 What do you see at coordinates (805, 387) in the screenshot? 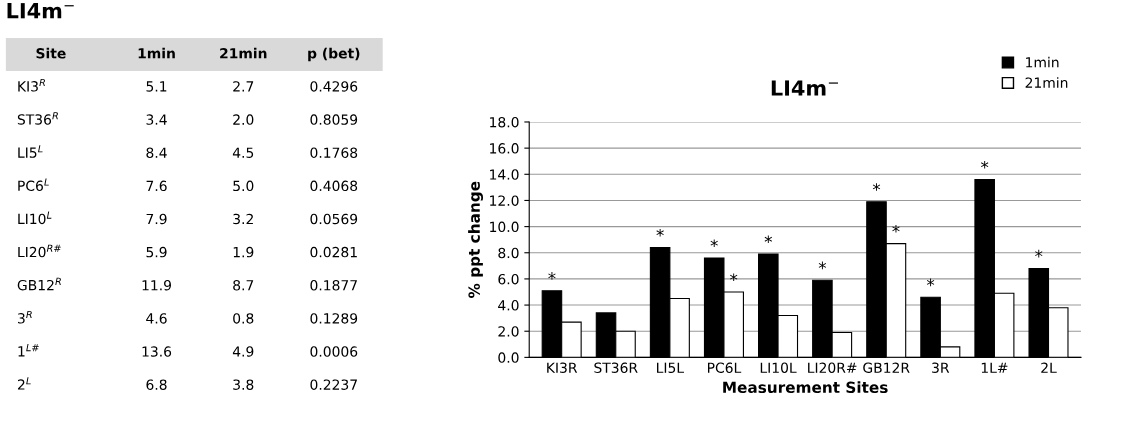
I see `x-axis-title: Measurement Sites` at bounding box center [805, 387].